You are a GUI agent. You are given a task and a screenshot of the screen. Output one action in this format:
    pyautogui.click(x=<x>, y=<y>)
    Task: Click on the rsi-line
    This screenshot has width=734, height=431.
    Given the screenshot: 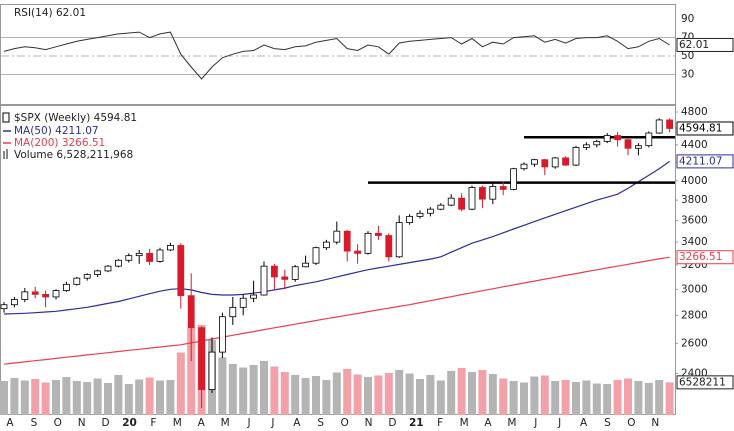 What is the action you would take?
    pyautogui.click(x=336, y=55)
    